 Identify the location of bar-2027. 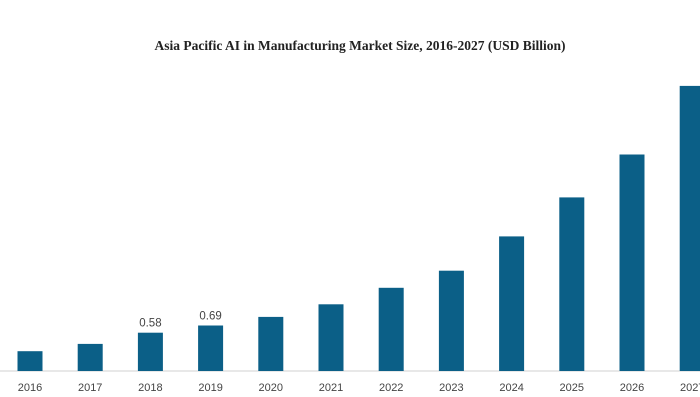
(689, 228).